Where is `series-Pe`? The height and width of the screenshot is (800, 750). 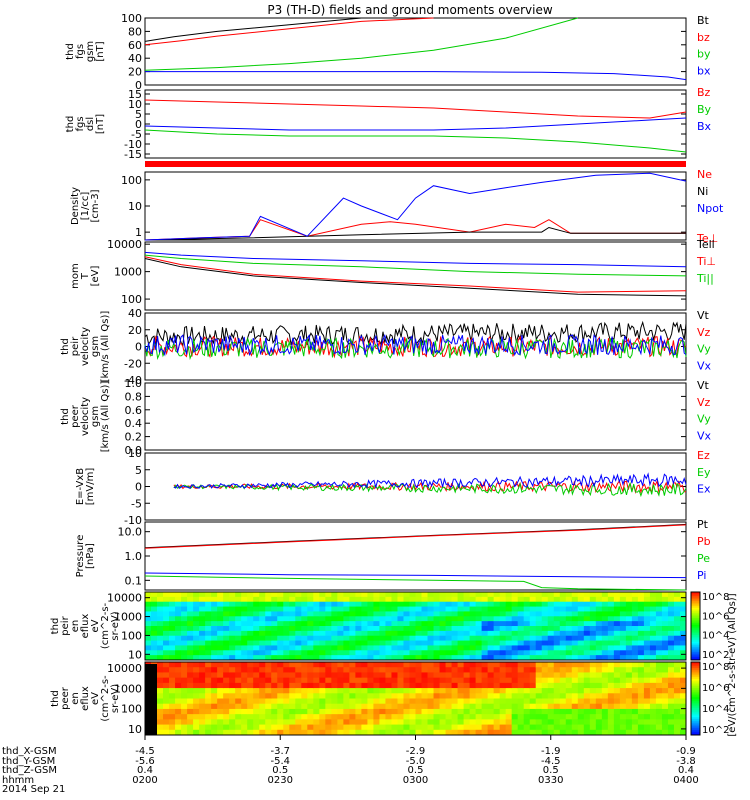 series-Pe is located at coordinates (415, 583).